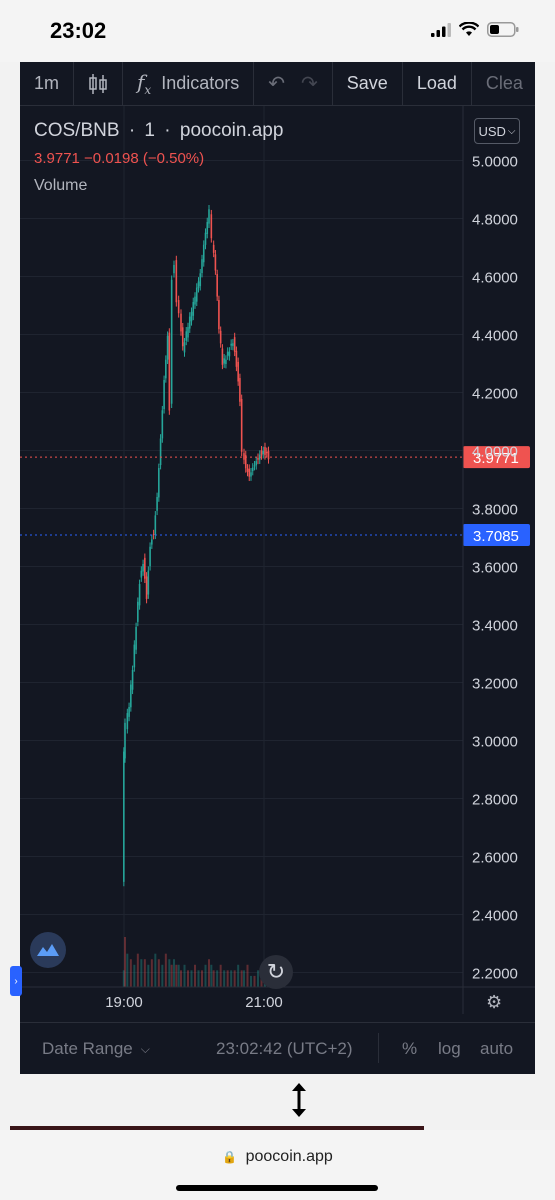 Image resolution: width=555 pixels, height=1200 pixels. What do you see at coordinates (441, 29) in the screenshot?
I see `cellular-signal-icon` at bounding box center [441, 29].